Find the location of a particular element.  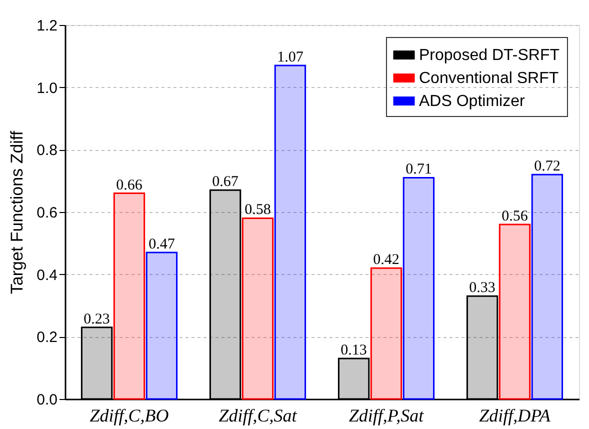

data-label: 0.71 is located at coordinates (419, 170).